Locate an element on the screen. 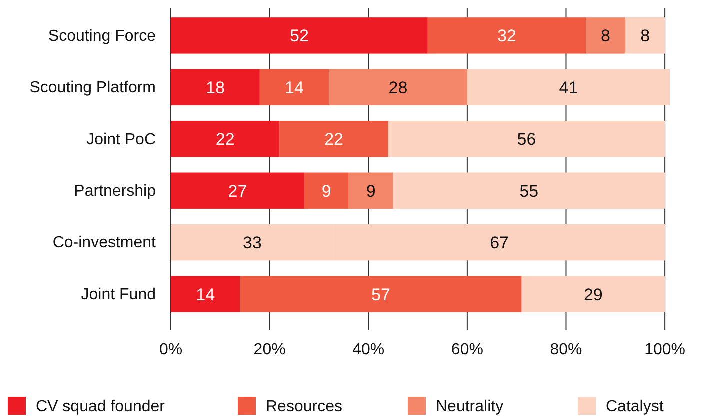 The width and height of the screenshot is (707, 419). data-label: 29 is located at coordinates (593, 294).